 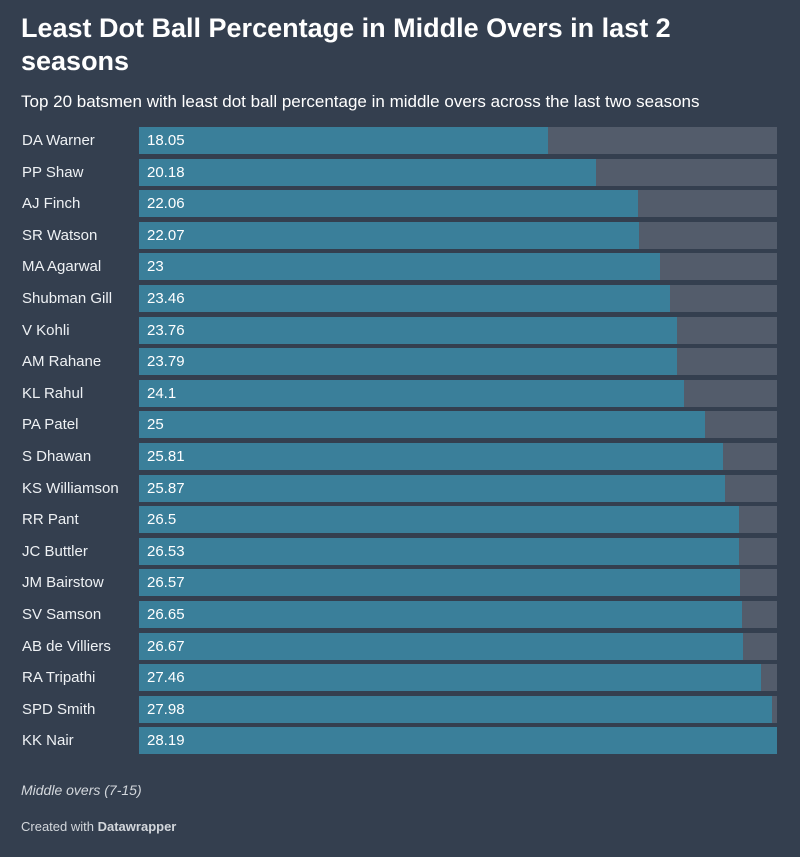 I want to click on bar-row: KS Williamson 25.87, so click(x=400, y=489).